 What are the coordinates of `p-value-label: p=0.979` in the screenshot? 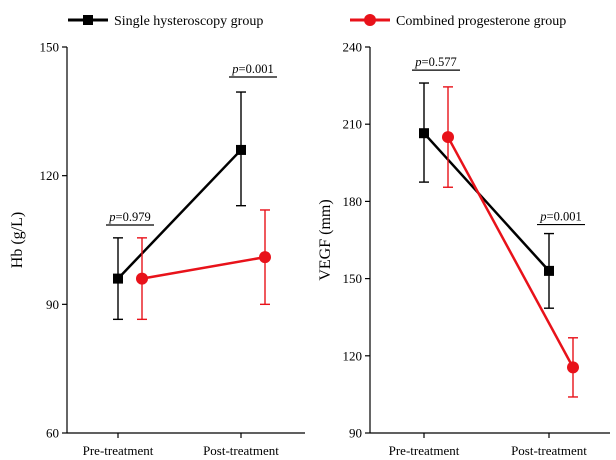 It's located at (129, 217).